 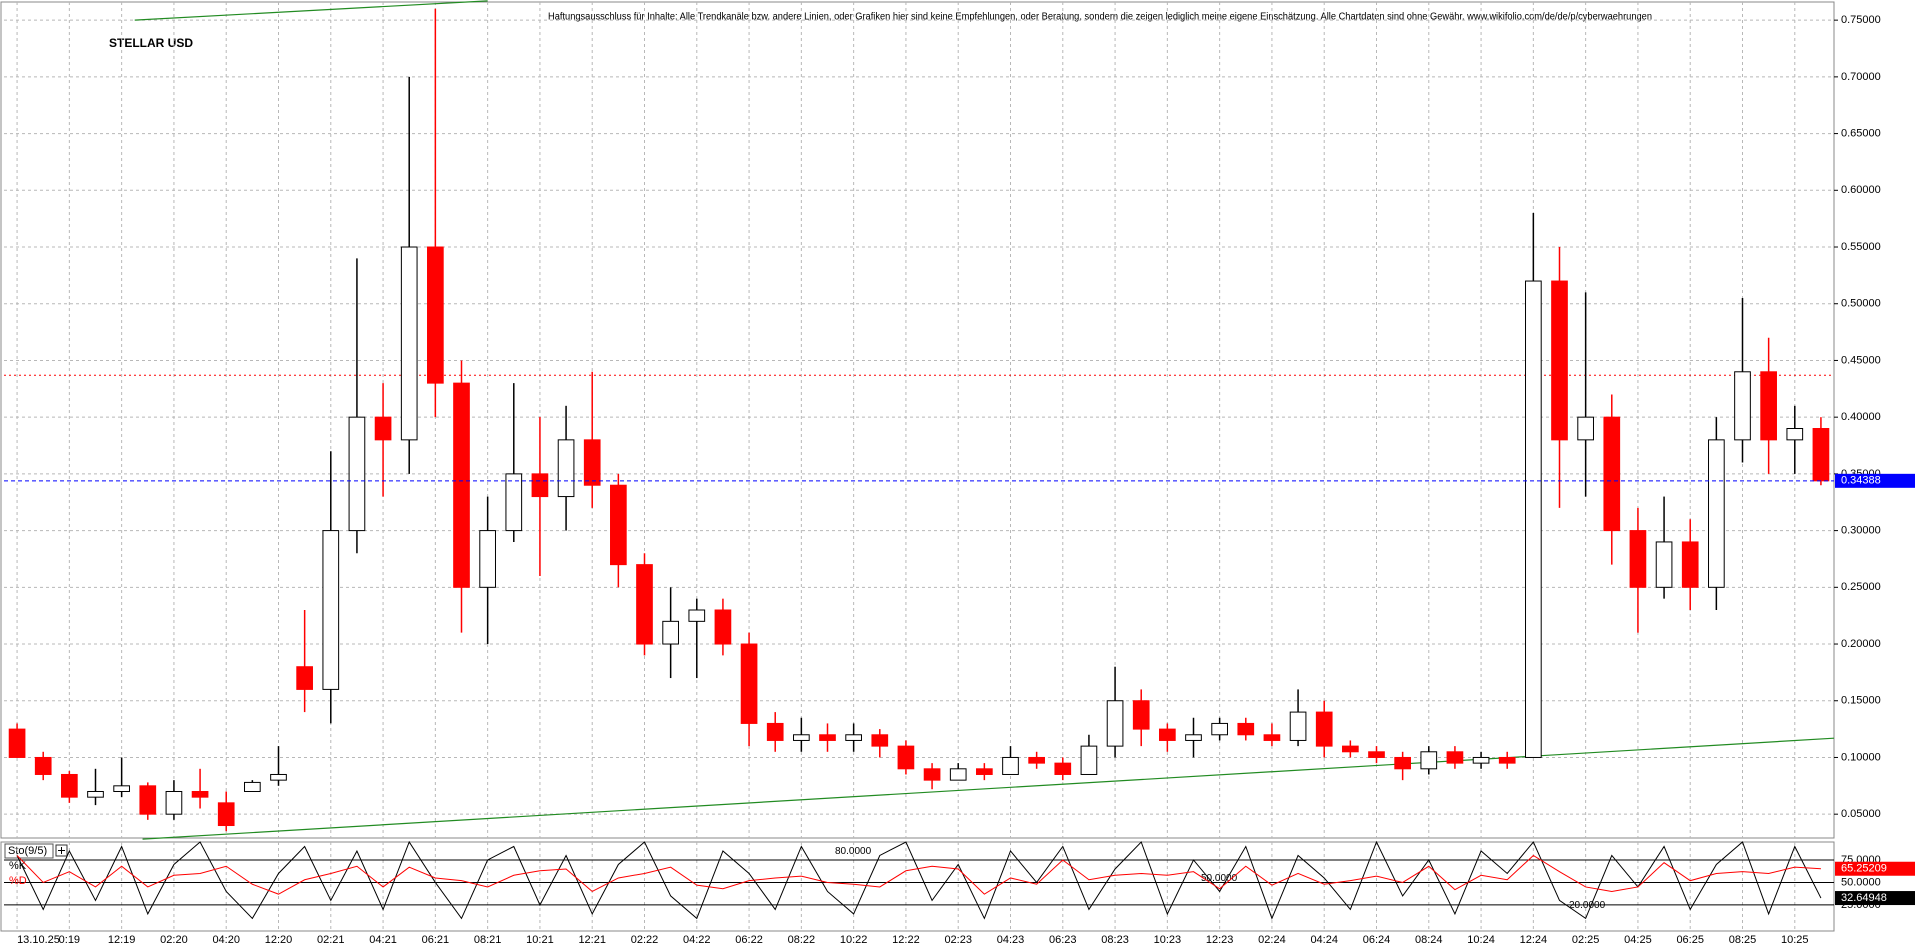 I want to click on x-tick-label: 12:24, so click(x=1534, y=940).